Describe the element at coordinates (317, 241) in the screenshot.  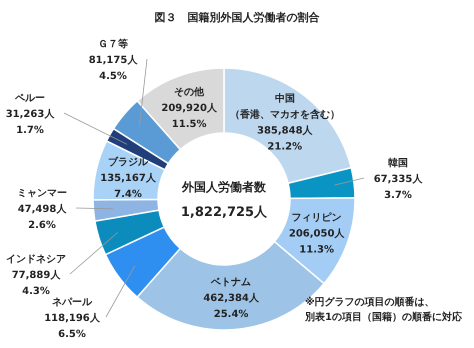
I see `data-label: 206,050人 11.3%` at that location.